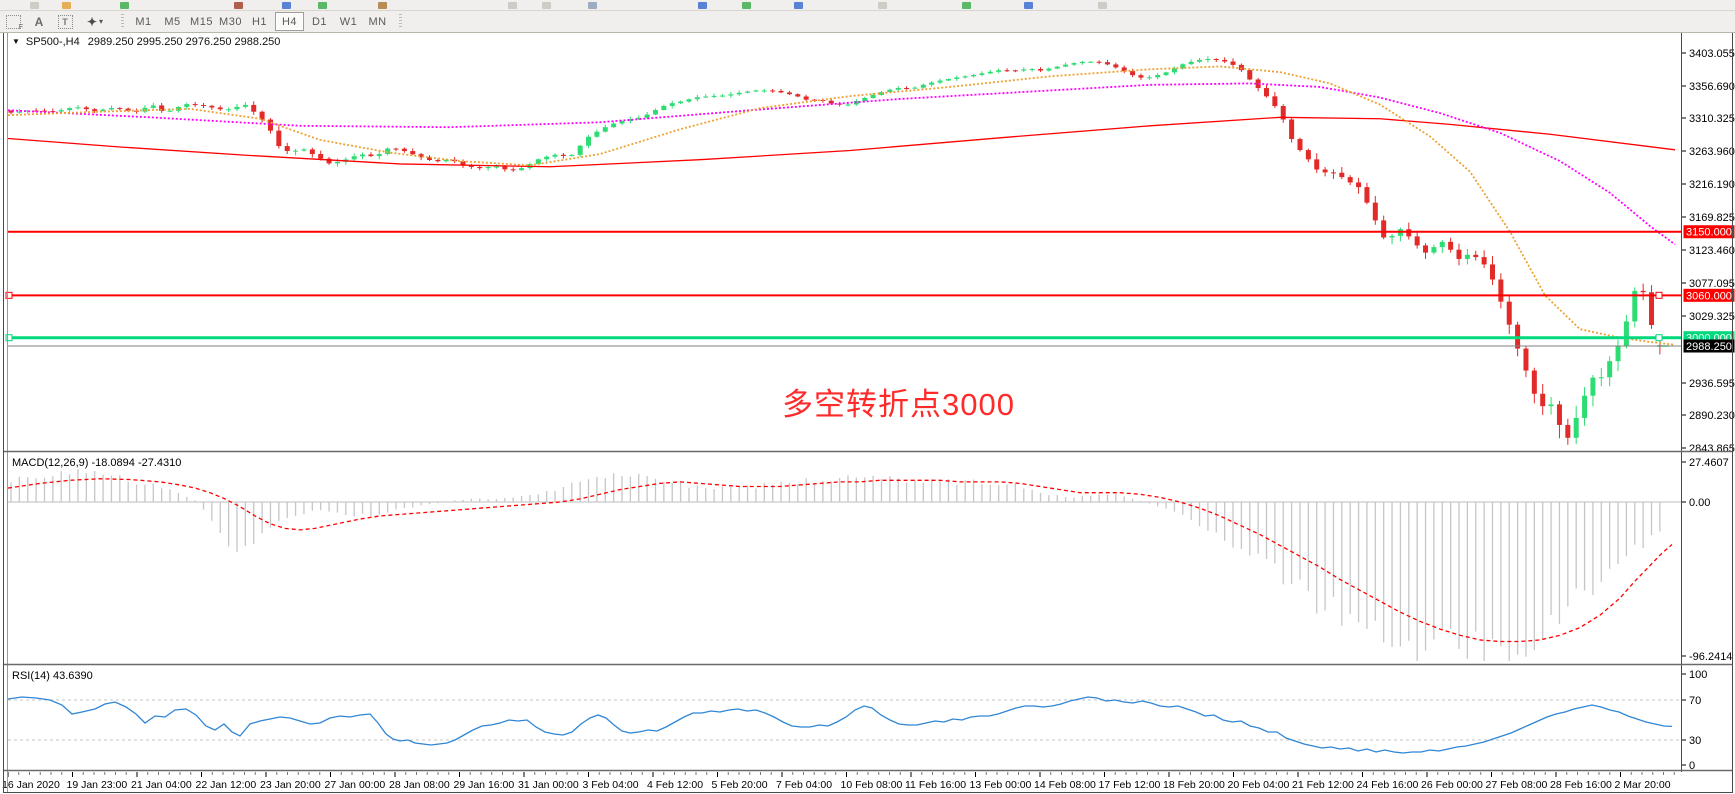  I want to click on time-label: 18 Feb 20:00, so click(1194, 785).